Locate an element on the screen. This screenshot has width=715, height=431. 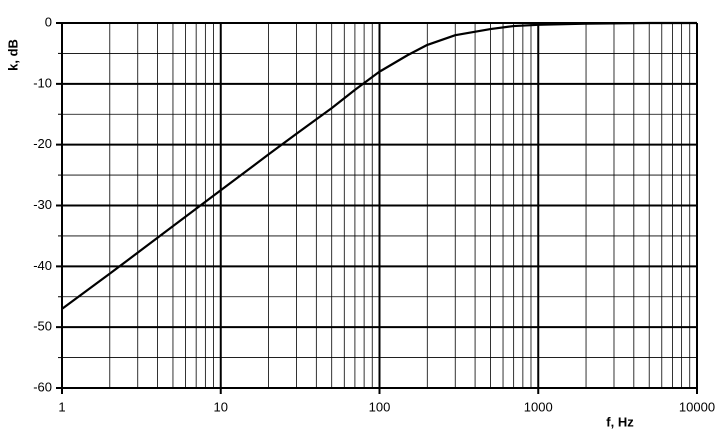
x-tick-label: 10 is located at coordinates (221, 406).